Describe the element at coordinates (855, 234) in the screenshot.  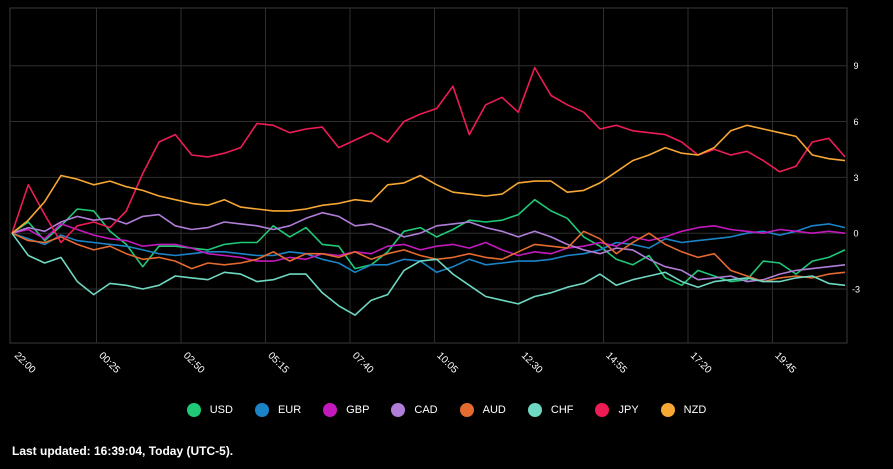
I see `y-tick-label: 0` at that location.